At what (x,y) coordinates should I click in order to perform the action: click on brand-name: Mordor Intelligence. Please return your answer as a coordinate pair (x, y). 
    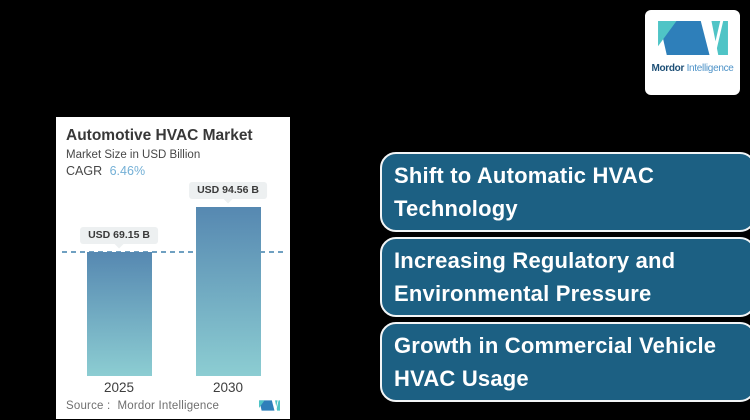
    Looking at the image, I should click on (692, 68).